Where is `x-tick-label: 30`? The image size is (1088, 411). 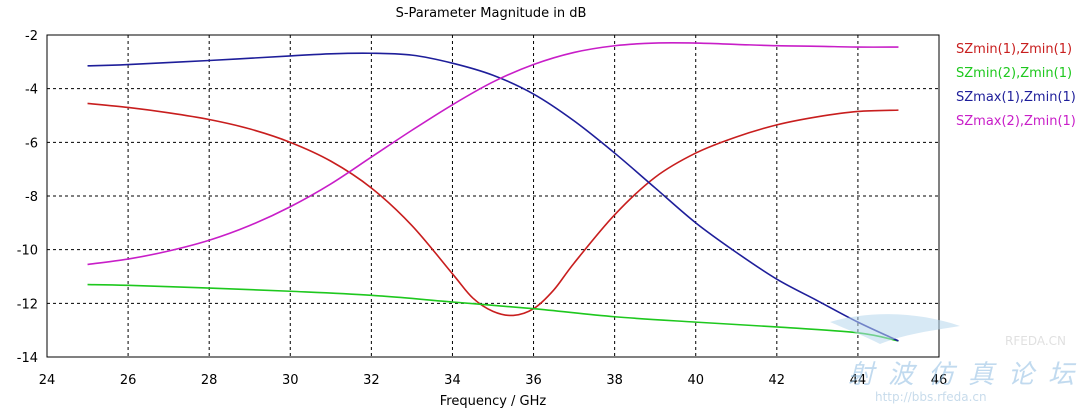
x-tick-label: 30 is located at coordinates (290, 380).